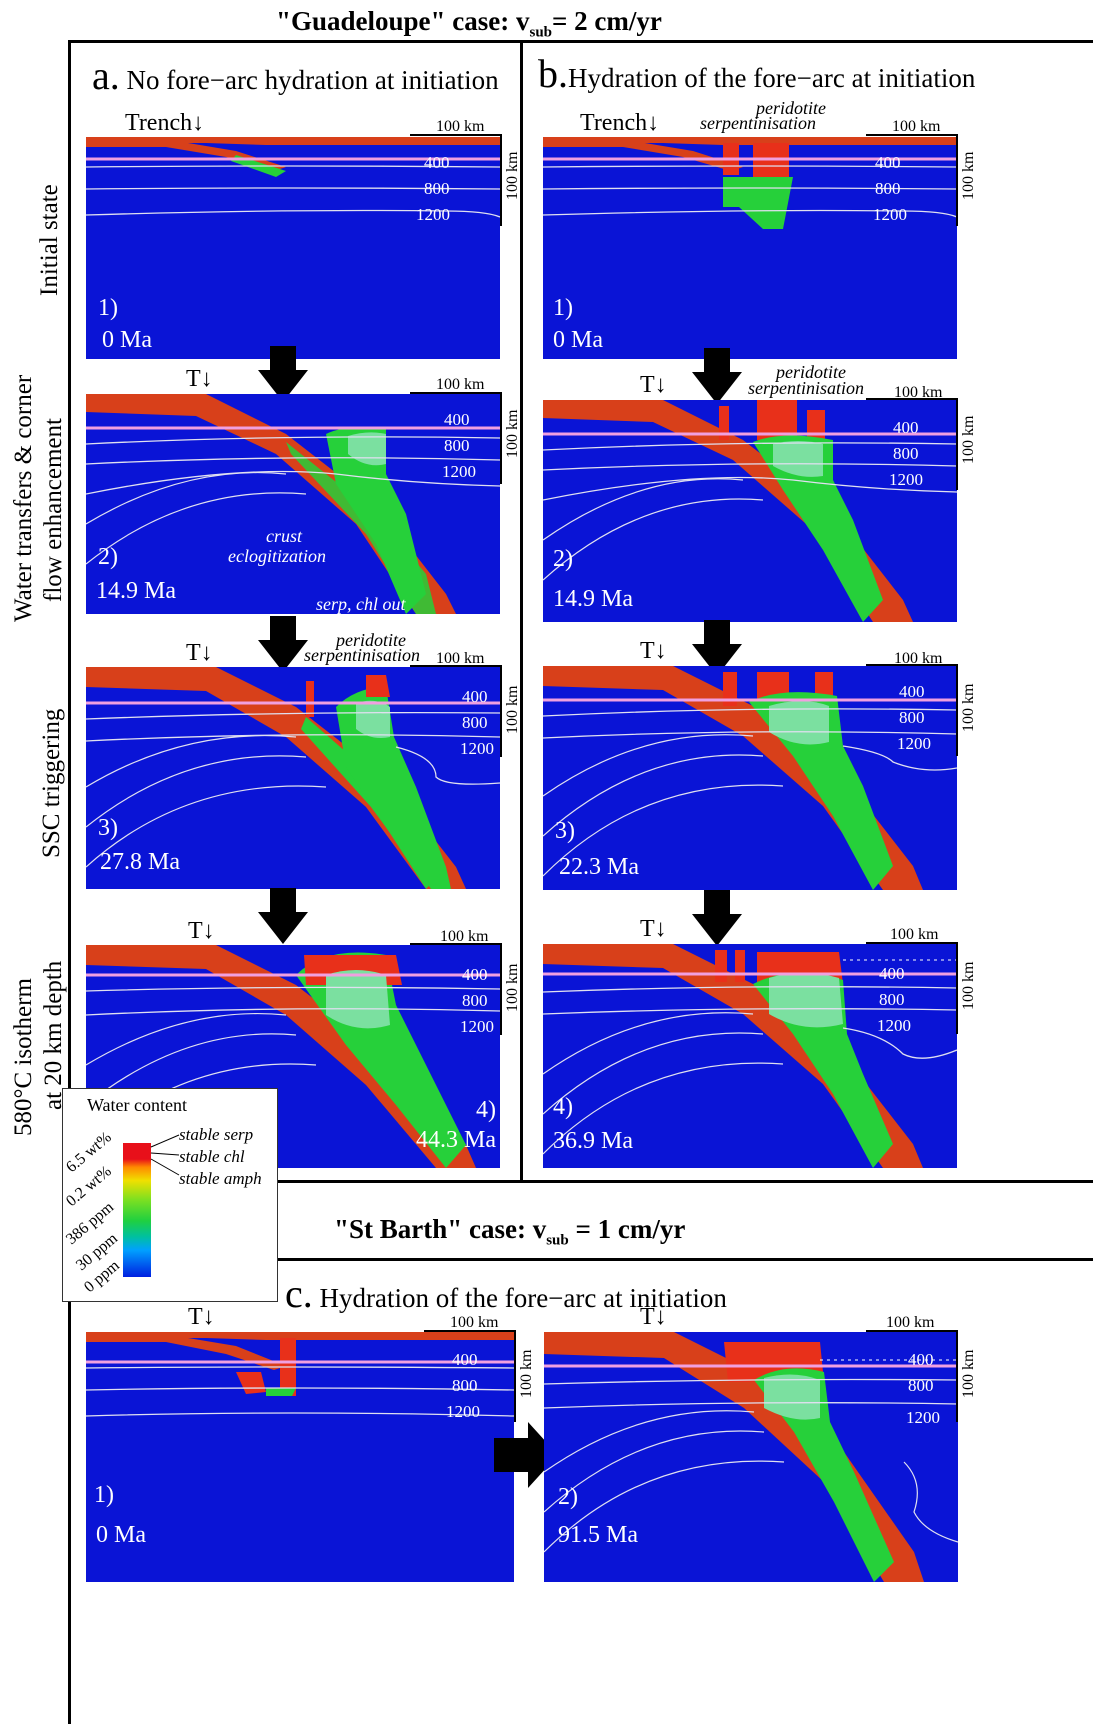 This screenshot has height=1724, width=1093. I want to click on frame-middle, so click(521, 610).